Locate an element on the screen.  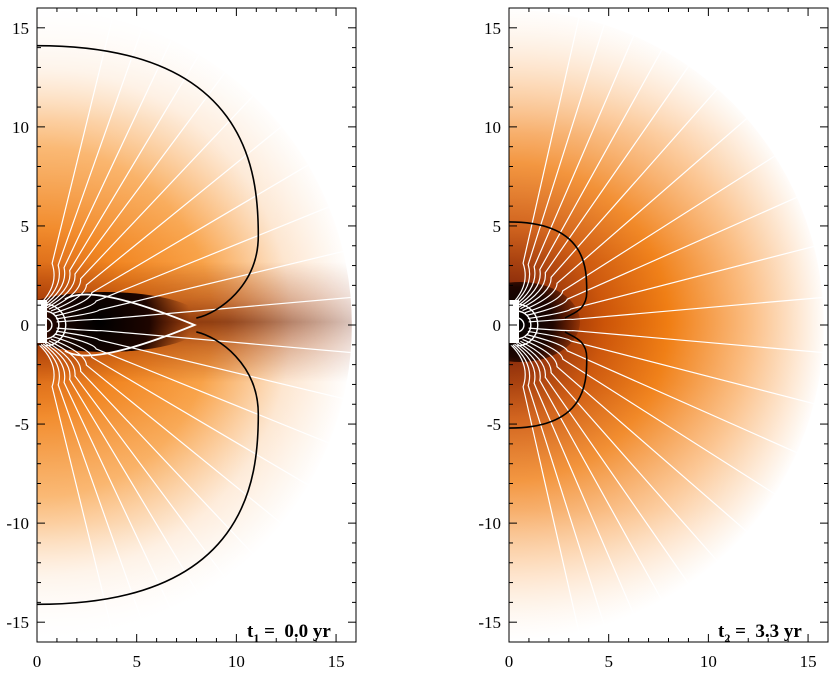
inner-boundary-right is located at coordinates (514, 321).